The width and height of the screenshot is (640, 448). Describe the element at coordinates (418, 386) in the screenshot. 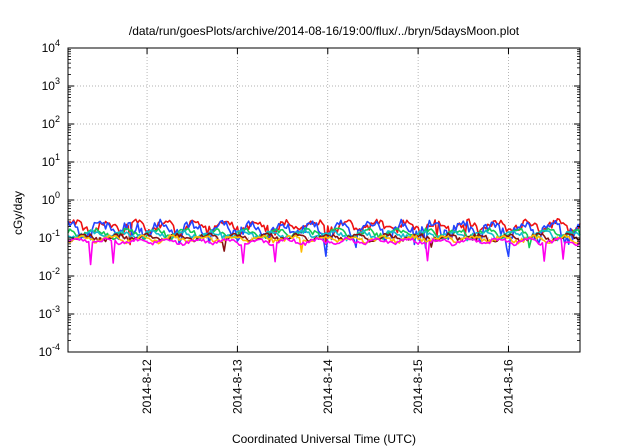

I see `x-tick-label: 2014-8-15` at that location.